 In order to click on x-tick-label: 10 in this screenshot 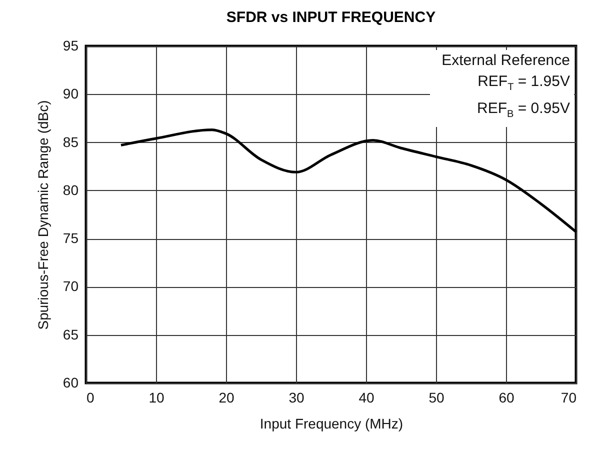, I will do `click(156, 398)`.